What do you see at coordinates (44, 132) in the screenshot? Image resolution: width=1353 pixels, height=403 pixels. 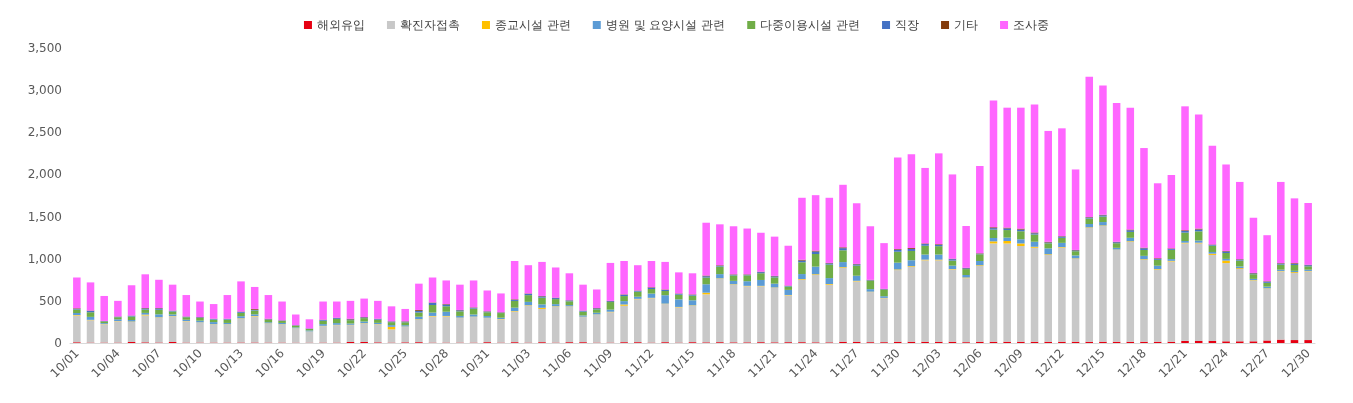 I see `y-tick-label: 2,500` at bounding box center [44, 132].